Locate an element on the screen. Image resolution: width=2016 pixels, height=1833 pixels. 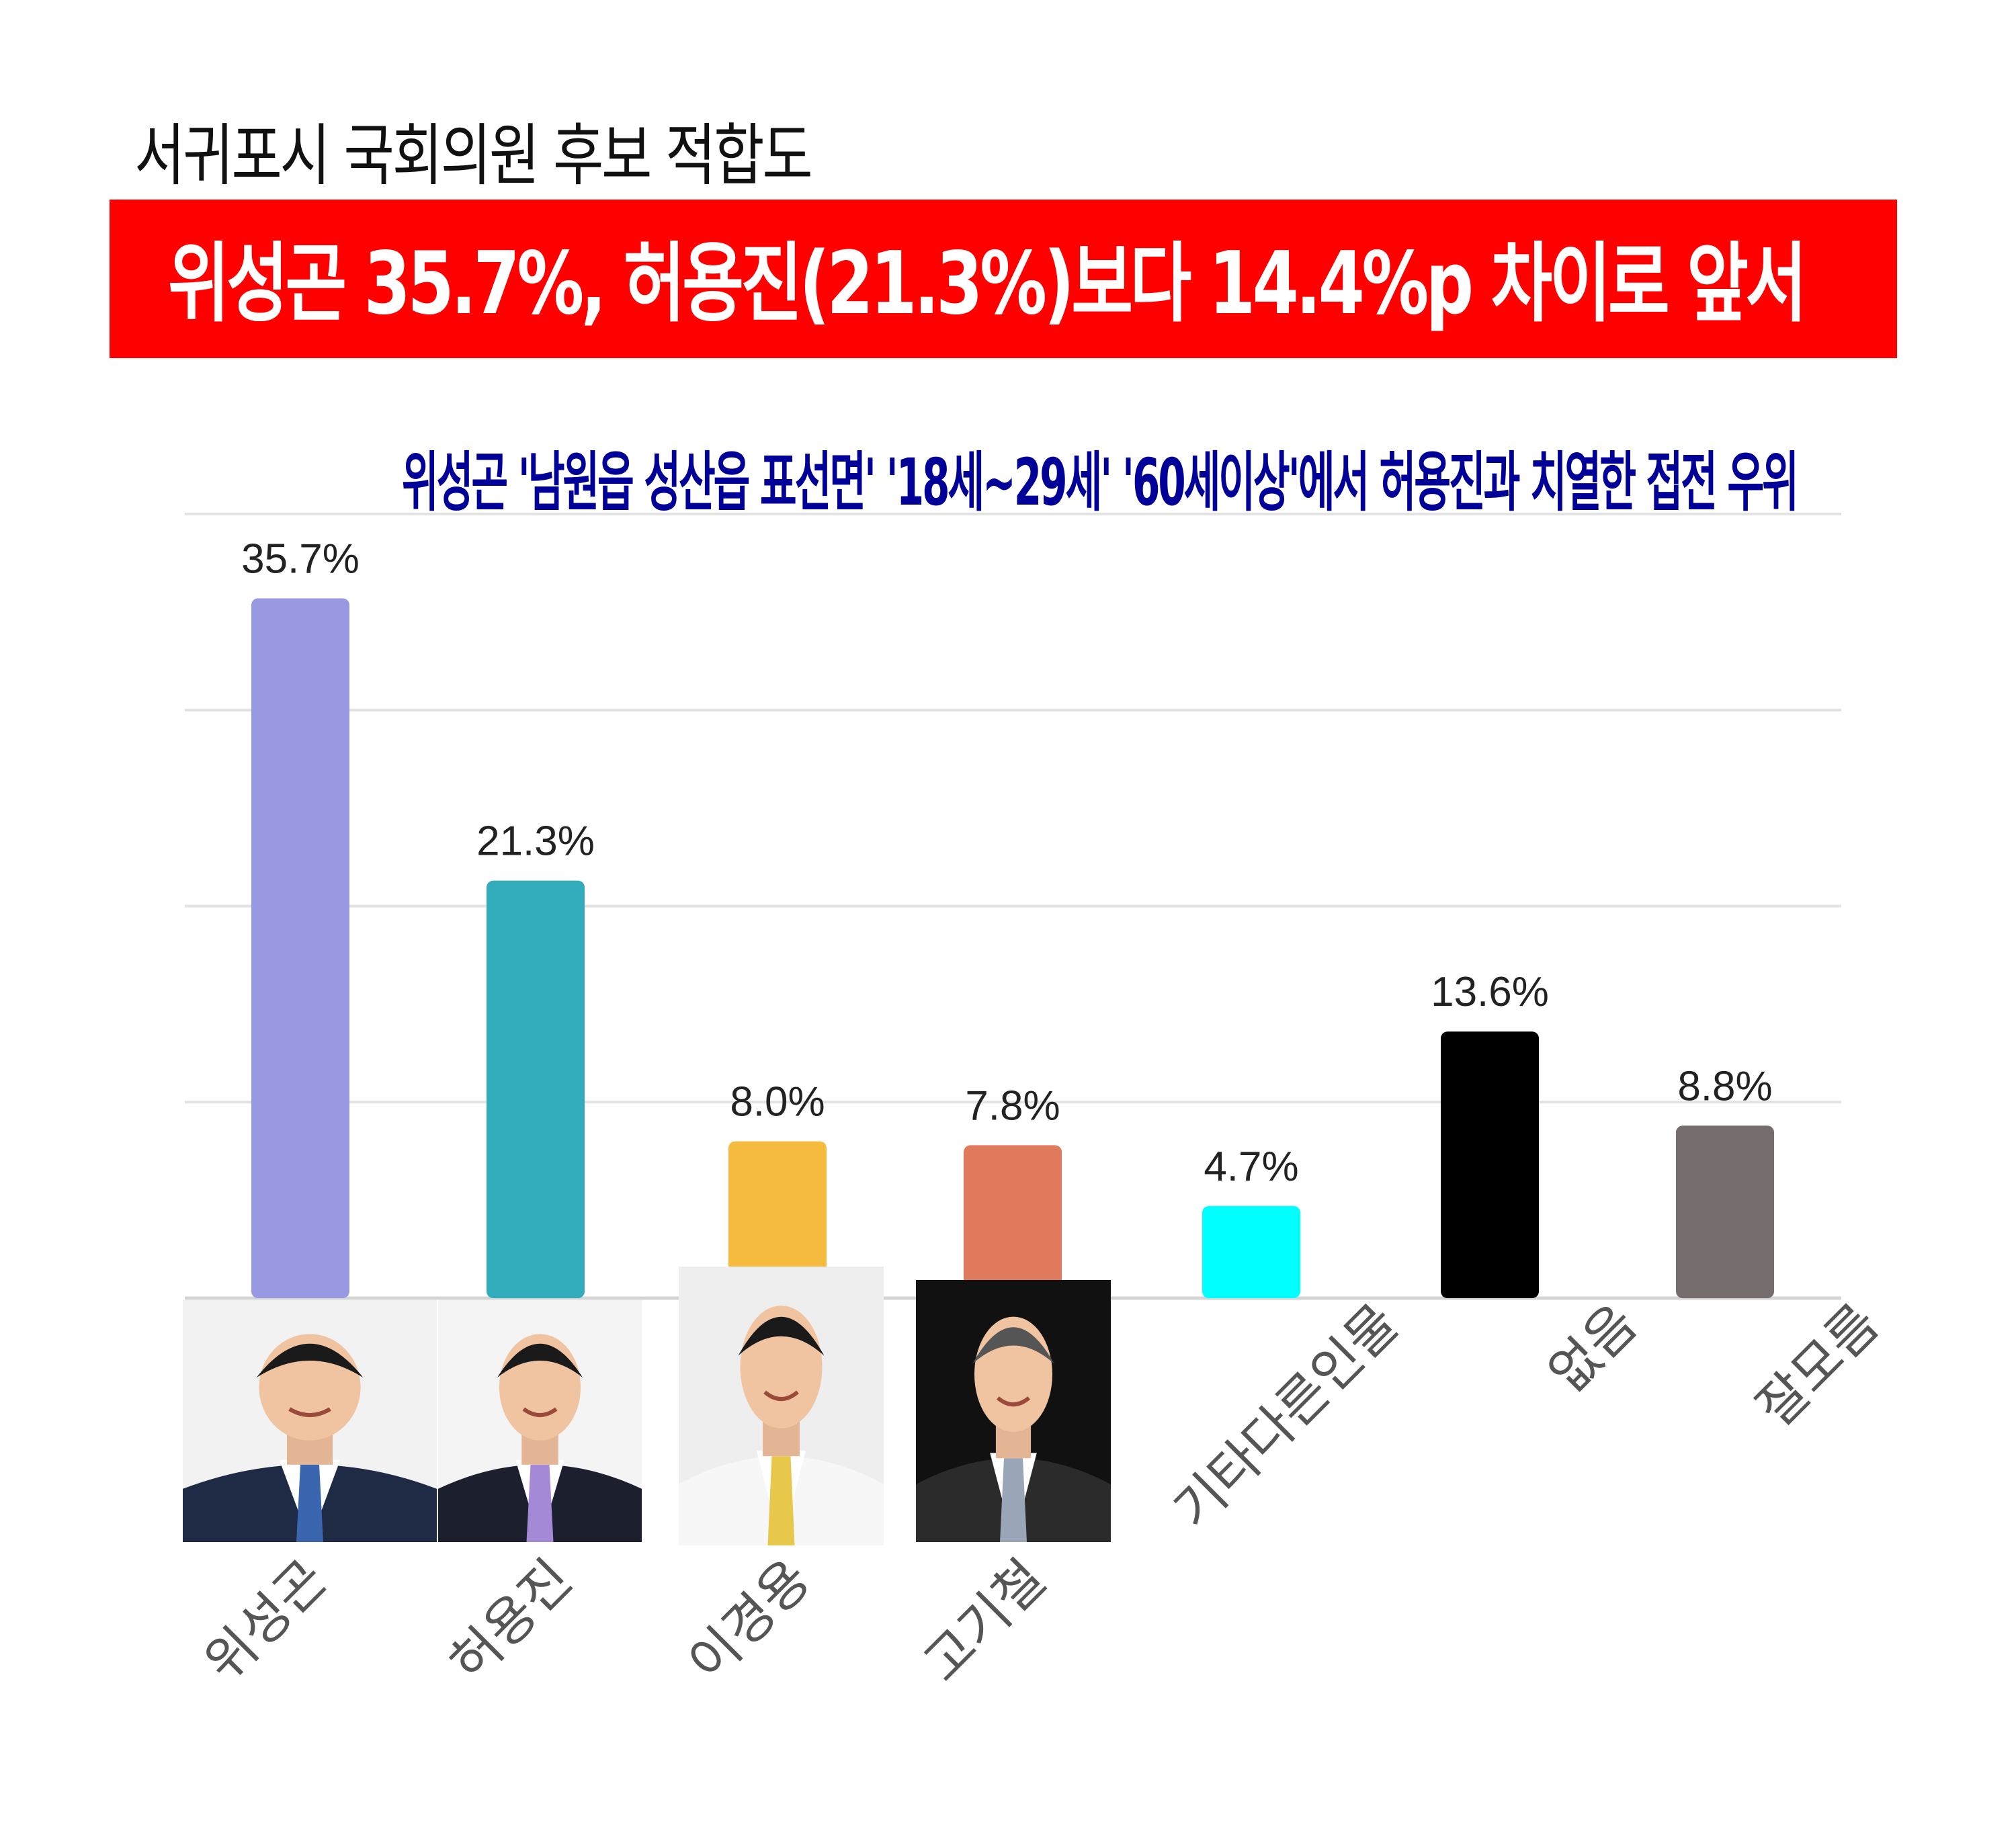
data-label-1: 35.7% is located at coordinates (300, 559).